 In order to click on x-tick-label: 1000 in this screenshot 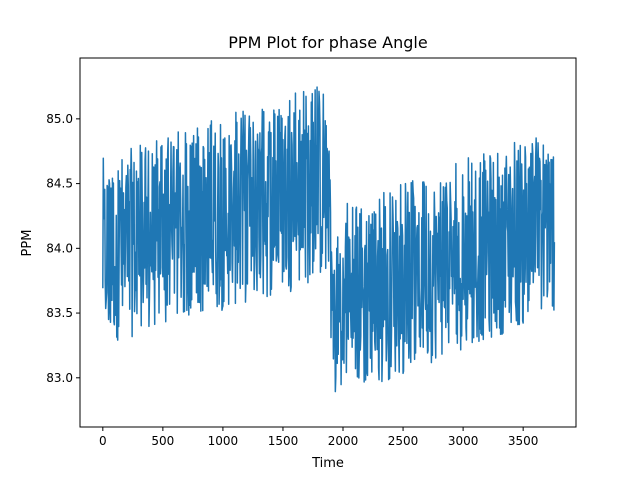, I will do `click(223, 441)`.